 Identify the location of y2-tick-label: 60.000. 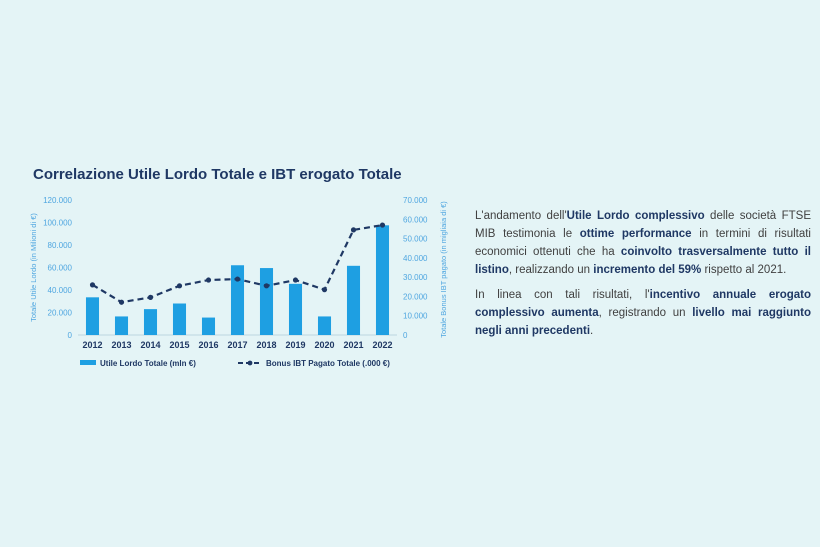
(415, 219).